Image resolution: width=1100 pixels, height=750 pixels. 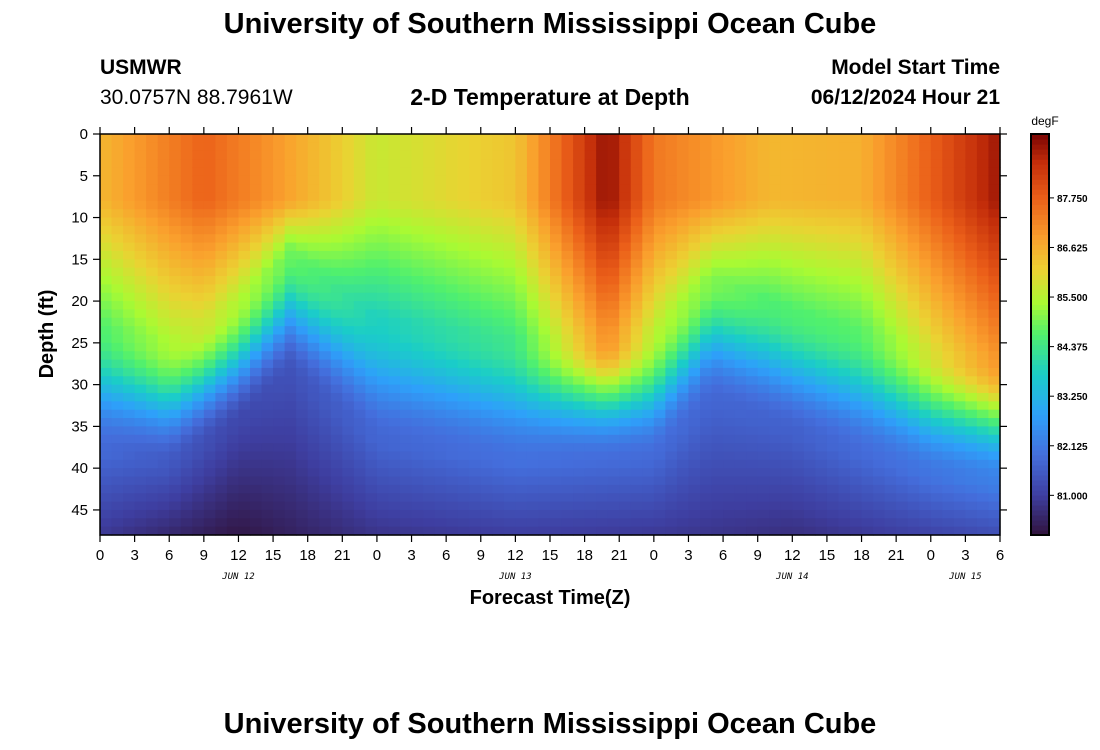 What do you see at coordinates (965, 555) in the screenshot?
I see `x-tick-label: 3` at bounding box center [965, 555].